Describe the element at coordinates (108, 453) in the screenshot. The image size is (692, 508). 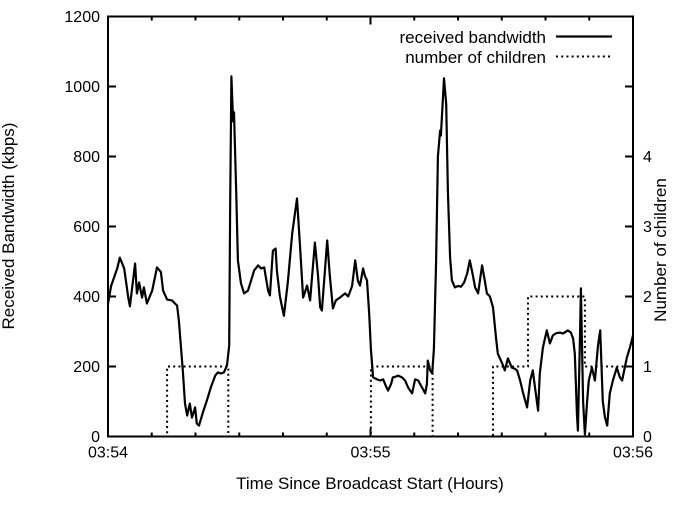
I see `x-tick-label: 03:54` at that location.